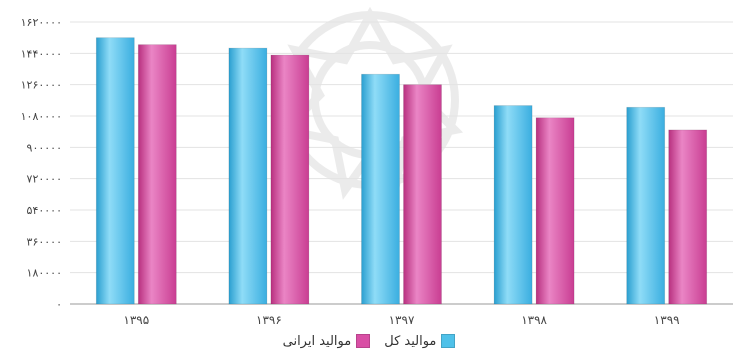  What do you see at coordinates (269, 320) in the screenshot?
I see `x-tick-label: ۱۳۹۶` at bounding box center [269, 320].